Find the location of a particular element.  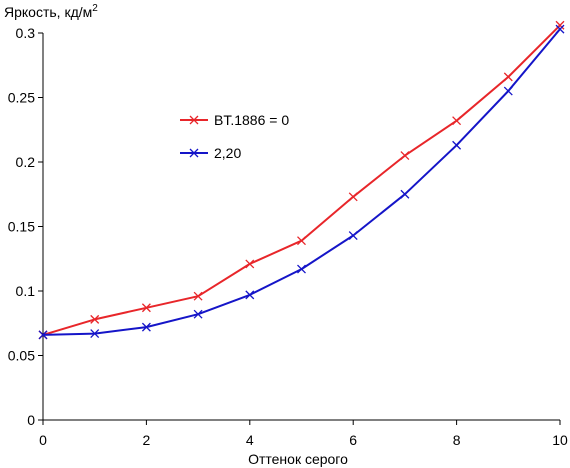

y-axis-title-text: Яркость, кд/м is located at coordinates (48, 12).